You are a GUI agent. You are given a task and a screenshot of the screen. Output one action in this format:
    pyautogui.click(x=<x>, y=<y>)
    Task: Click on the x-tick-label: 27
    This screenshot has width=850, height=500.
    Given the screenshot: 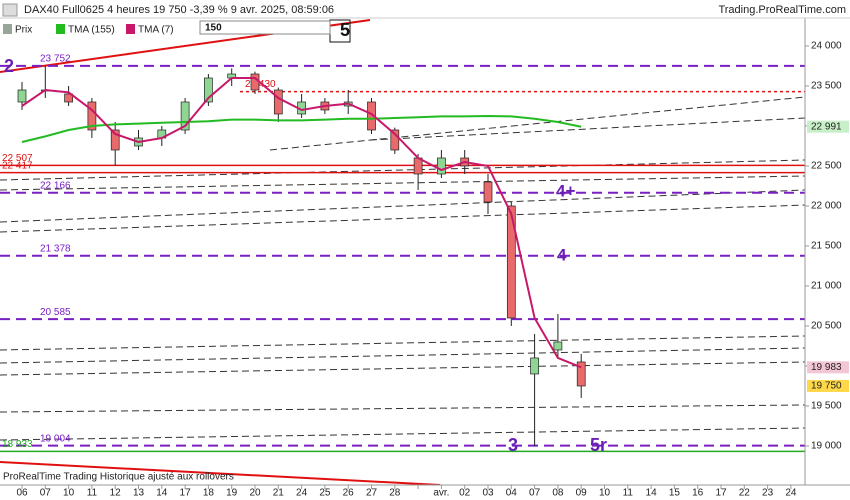 What is the action you would take?
    pyautogui.click(x=372, y=493)
    